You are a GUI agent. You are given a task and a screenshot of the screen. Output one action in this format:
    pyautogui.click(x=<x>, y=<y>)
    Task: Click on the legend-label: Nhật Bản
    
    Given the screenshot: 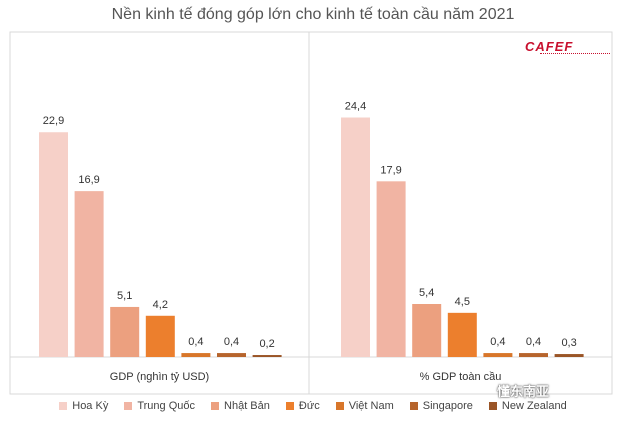 What is the action you would take?
    pyautogui.click(x=247, y=406)
    